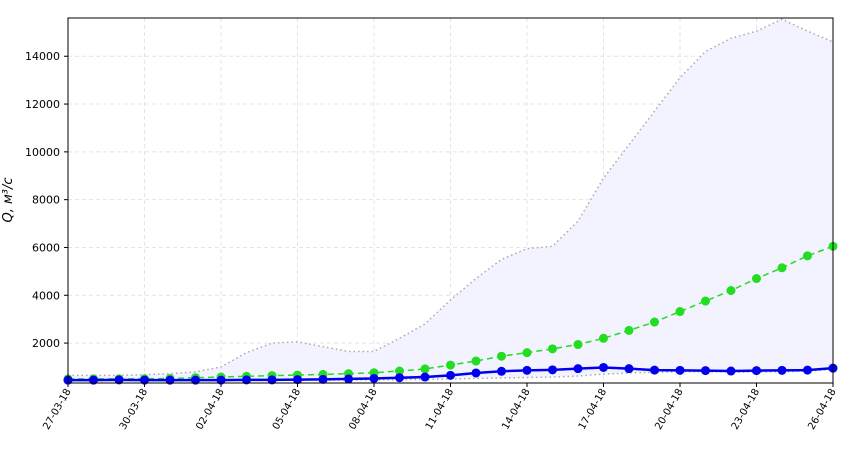 Image resolution: width=850 pixels, height=454 pixels. What do you see at coordinates (746, 409) in the screenshot?
I see `x-tick-label: 23-04-18` at bounding box center [746, 409].